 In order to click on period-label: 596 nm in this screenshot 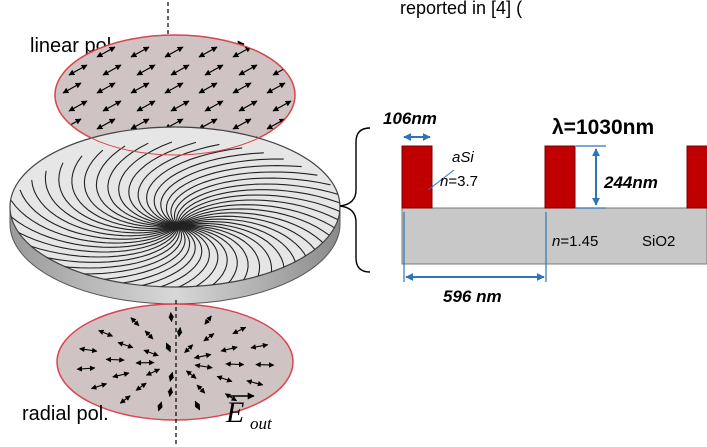, I will do `click(472, 296)`.